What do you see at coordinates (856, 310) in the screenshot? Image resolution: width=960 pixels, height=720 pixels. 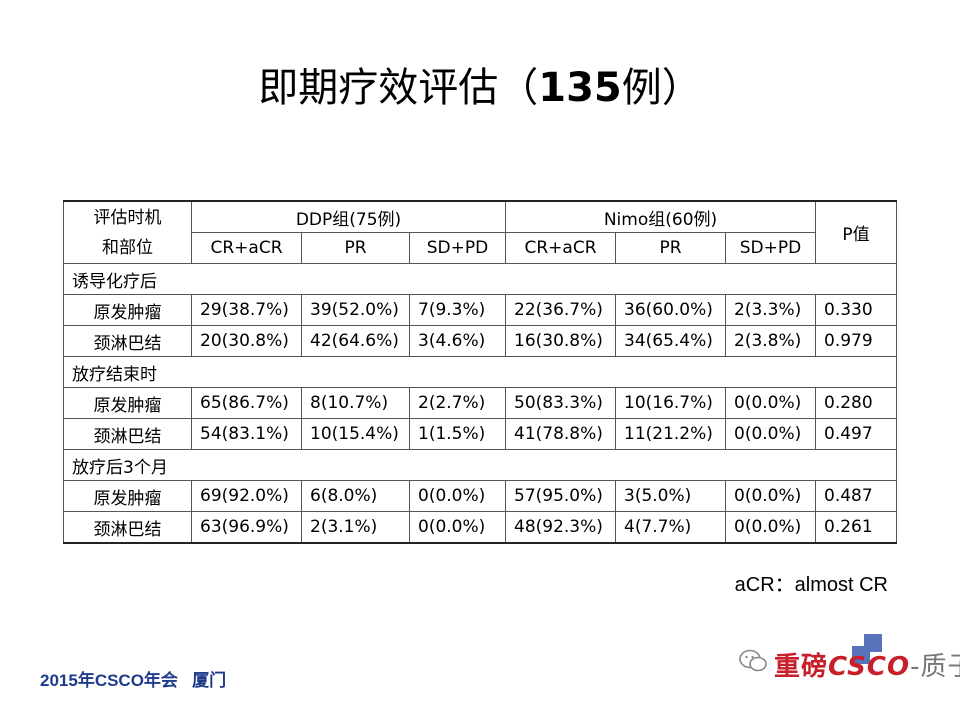 I see `p-value-cell: 0.330` at bounding box center [856, 310].